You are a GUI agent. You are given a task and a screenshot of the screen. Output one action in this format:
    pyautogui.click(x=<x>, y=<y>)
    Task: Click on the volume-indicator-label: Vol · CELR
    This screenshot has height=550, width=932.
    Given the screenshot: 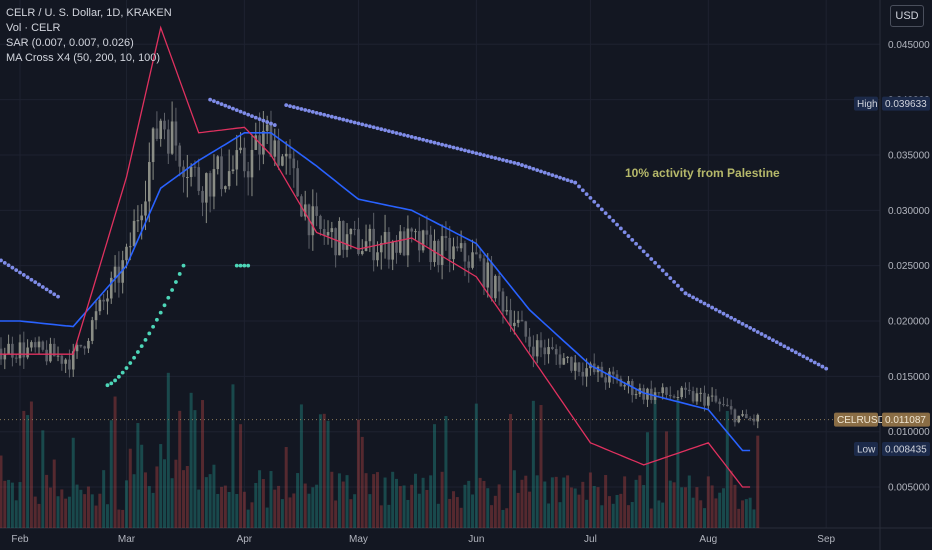 What is the action you would take?
    pyautogui.click(x=33, y=28)
    